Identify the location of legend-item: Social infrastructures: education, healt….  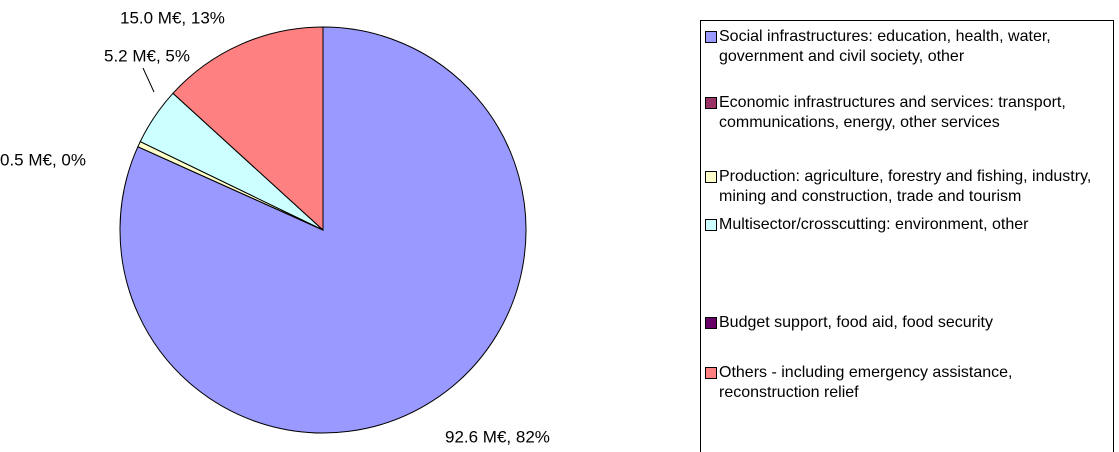
(908, 46).